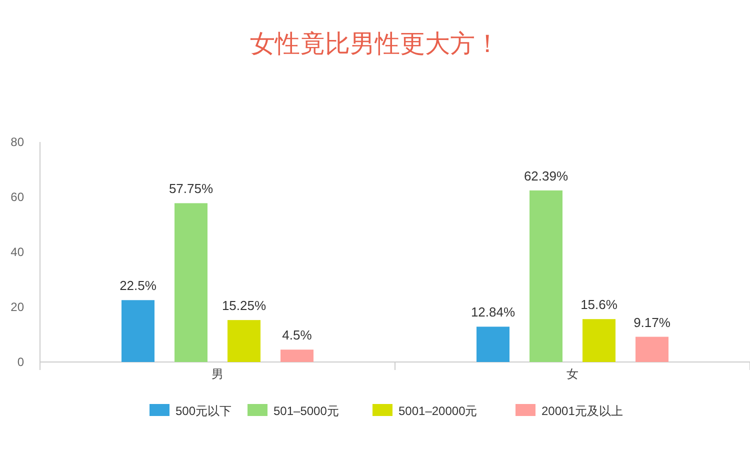 The height and width of the screenshot is (454, 750). I want to click on legend-label: 500元以下, so click(204, 411).